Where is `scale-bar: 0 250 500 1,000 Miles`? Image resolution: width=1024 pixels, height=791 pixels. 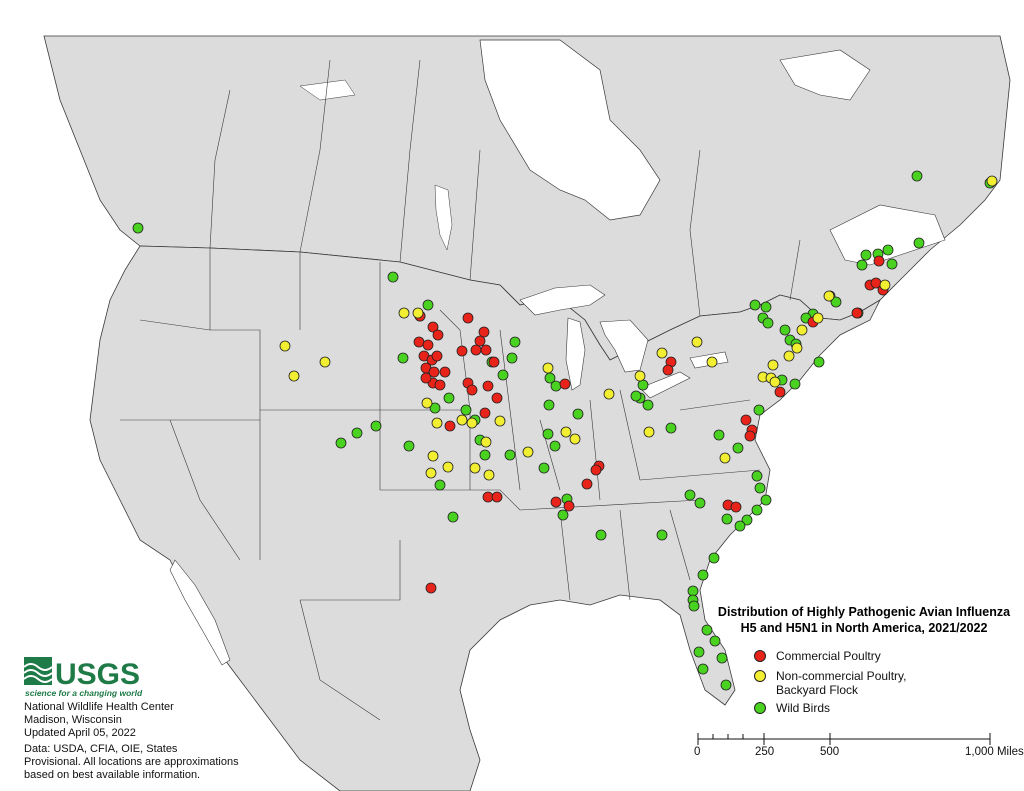 scale-bar: 0 250 500 1,000 Miles is located at coordinates (852, 745).